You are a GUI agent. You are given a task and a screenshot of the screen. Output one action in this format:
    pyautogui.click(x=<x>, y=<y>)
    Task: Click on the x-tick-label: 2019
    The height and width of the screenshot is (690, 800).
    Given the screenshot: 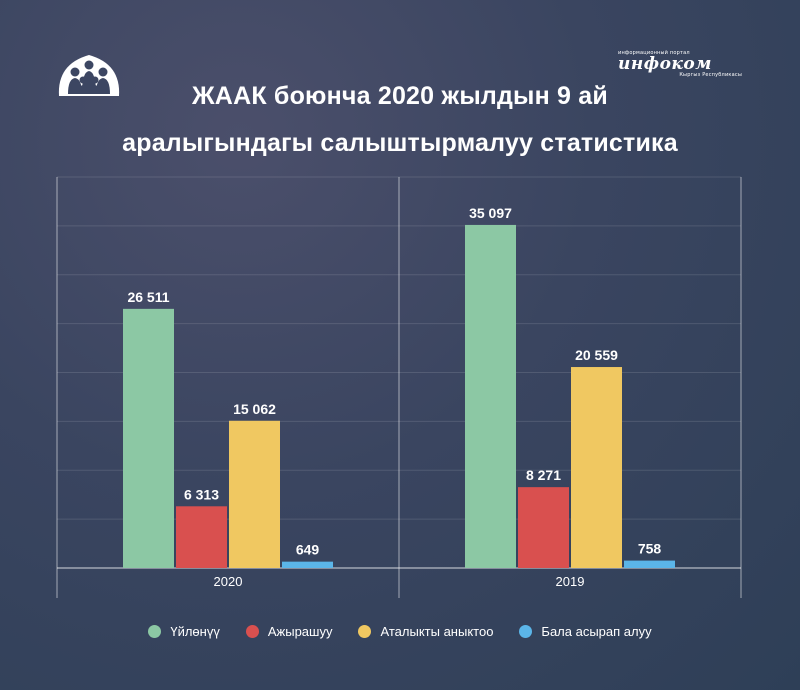 What is the action you would take?
    pyautogui.click(x=570, y=581)
    